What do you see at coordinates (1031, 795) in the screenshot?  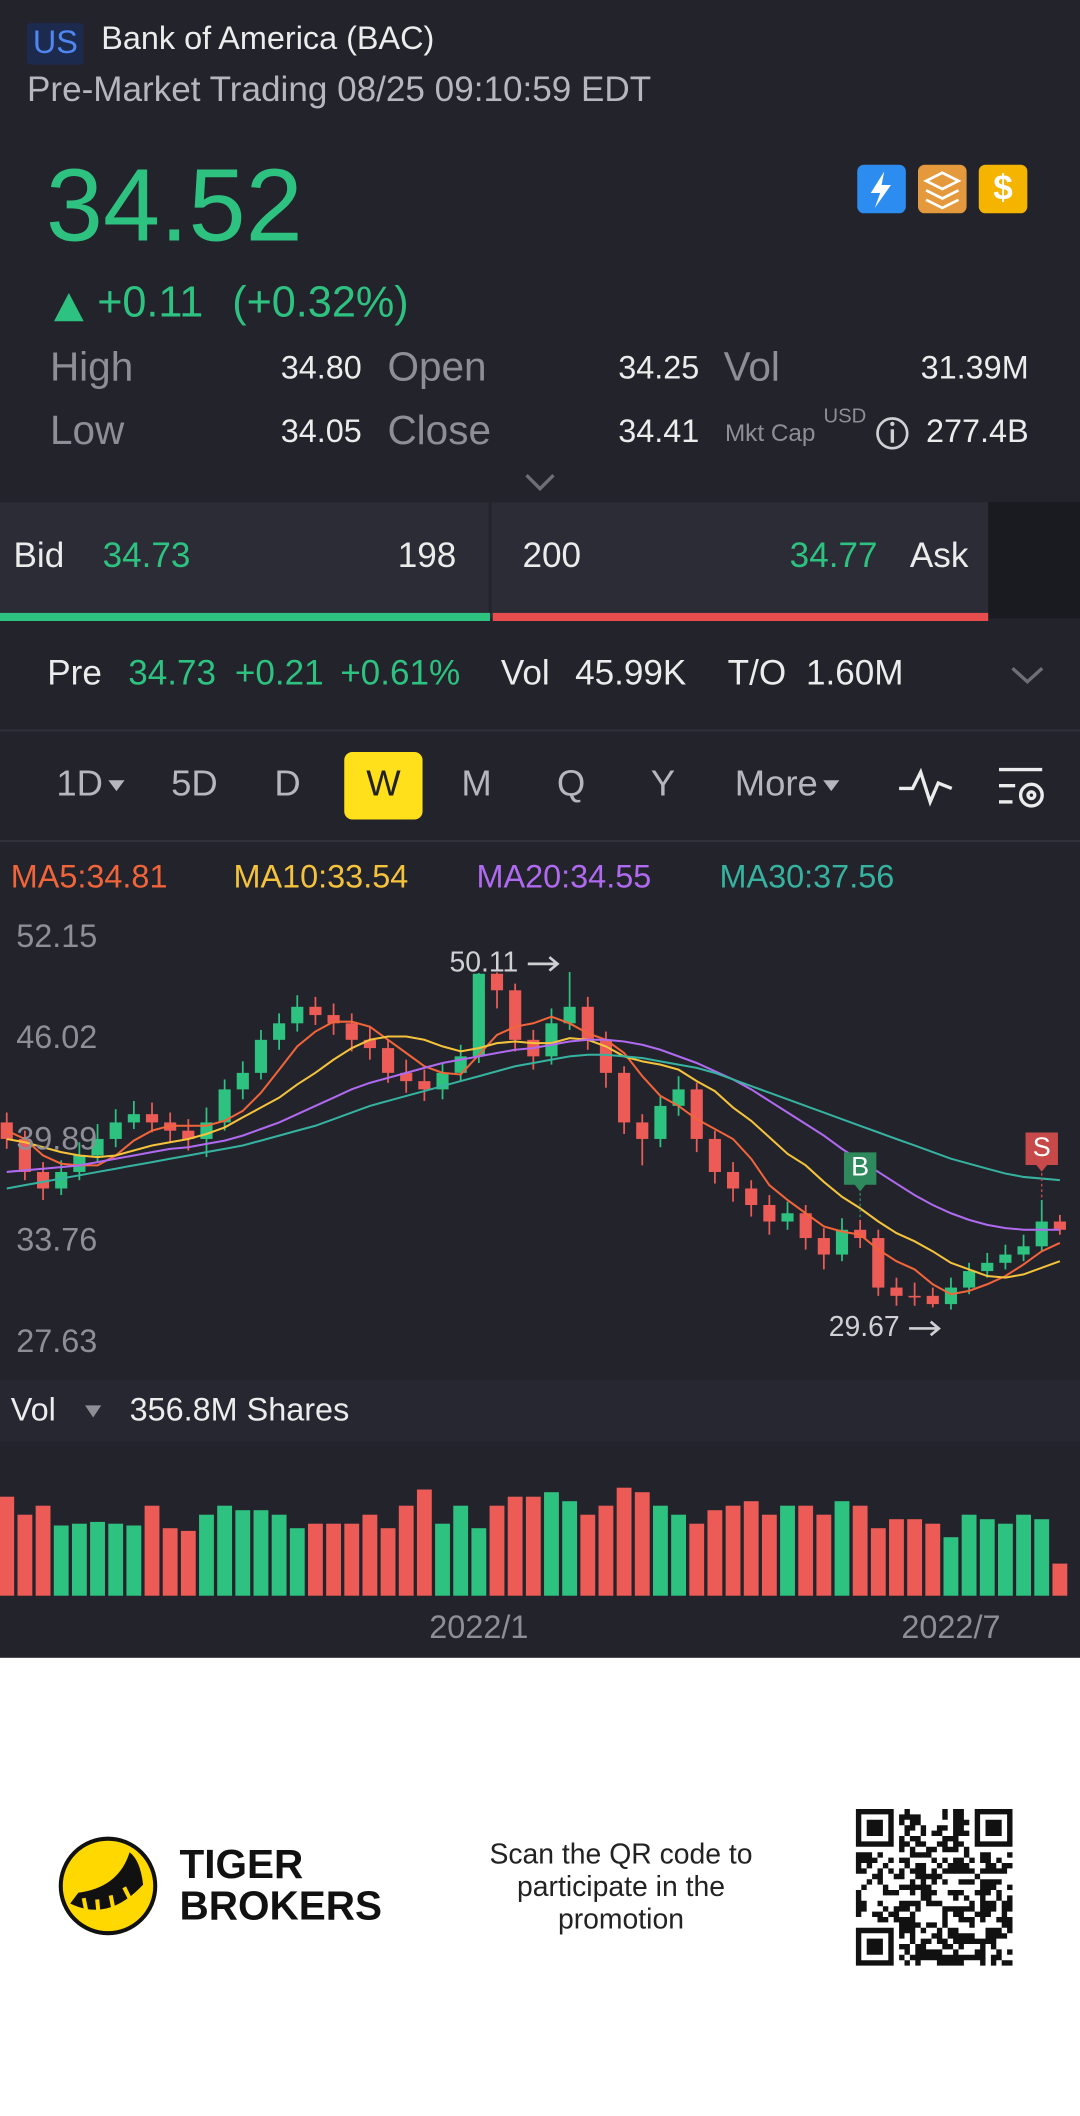 I see `settings-gear` at bounding box center [1031, 795].